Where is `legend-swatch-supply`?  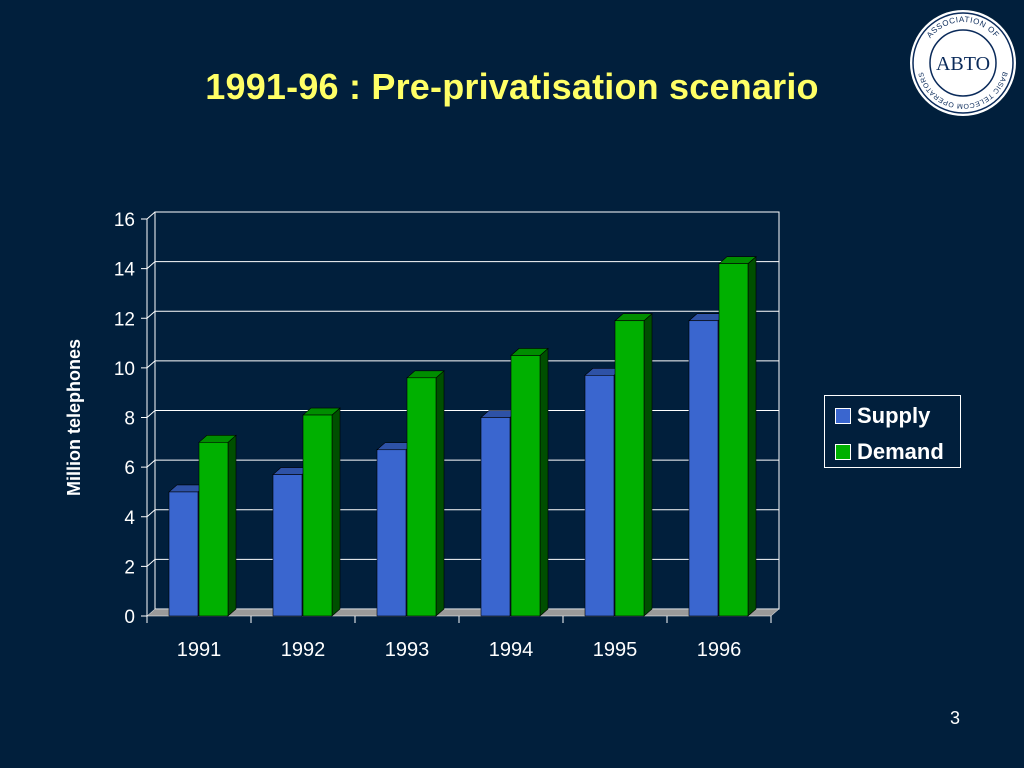
legend-swatch-supply is located at coordinates (843, 416).